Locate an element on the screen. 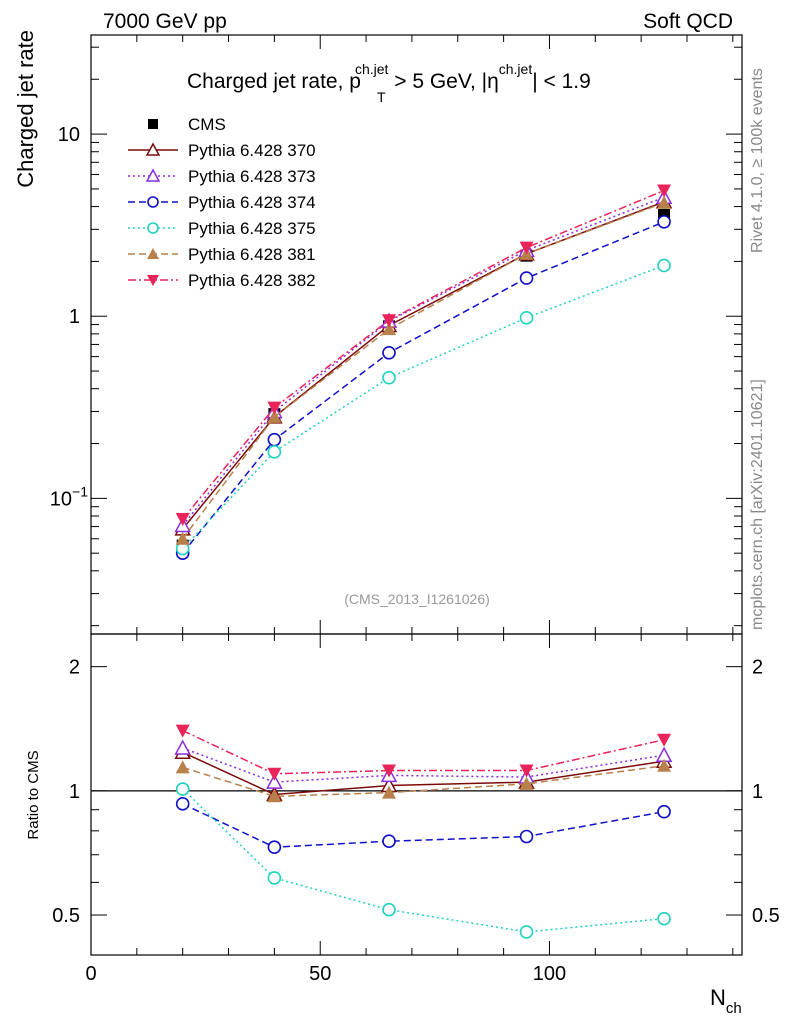 The width and height of the screenshot is (786, 1024). ratio-y-tick-label-right: 2 is located at coordinates (757, 668).